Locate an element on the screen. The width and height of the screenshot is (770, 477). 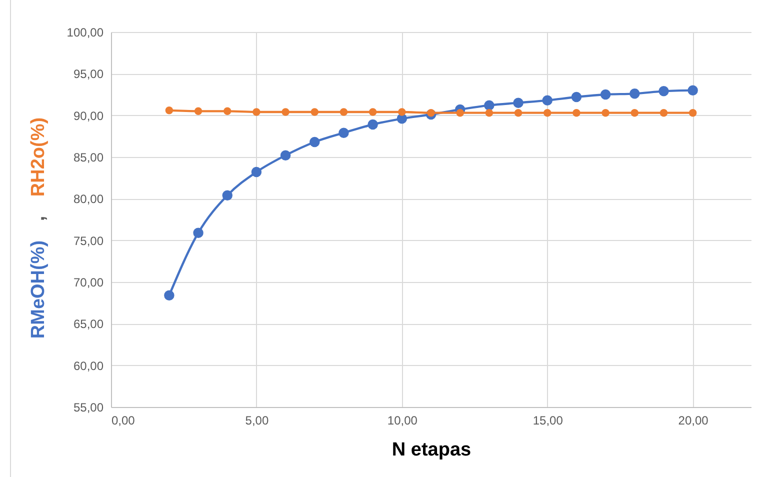
x-tick-label: 0,00 is located at coordinates (124, 421).